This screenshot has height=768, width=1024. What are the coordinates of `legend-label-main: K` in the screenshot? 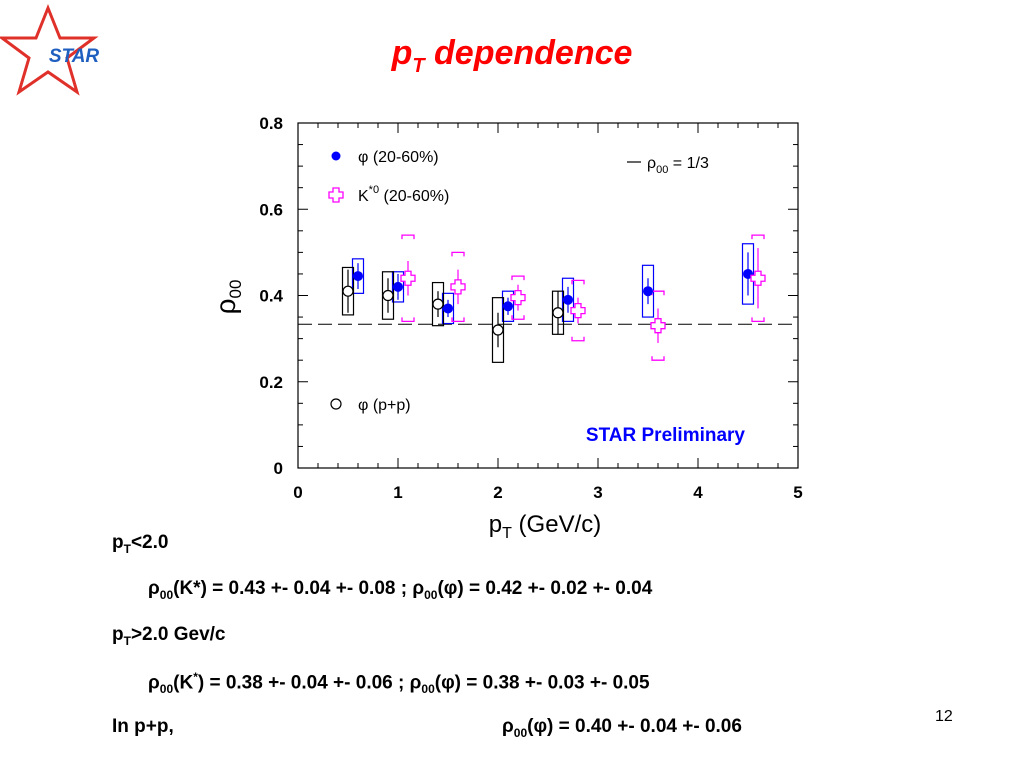 It's located at (363, 196).